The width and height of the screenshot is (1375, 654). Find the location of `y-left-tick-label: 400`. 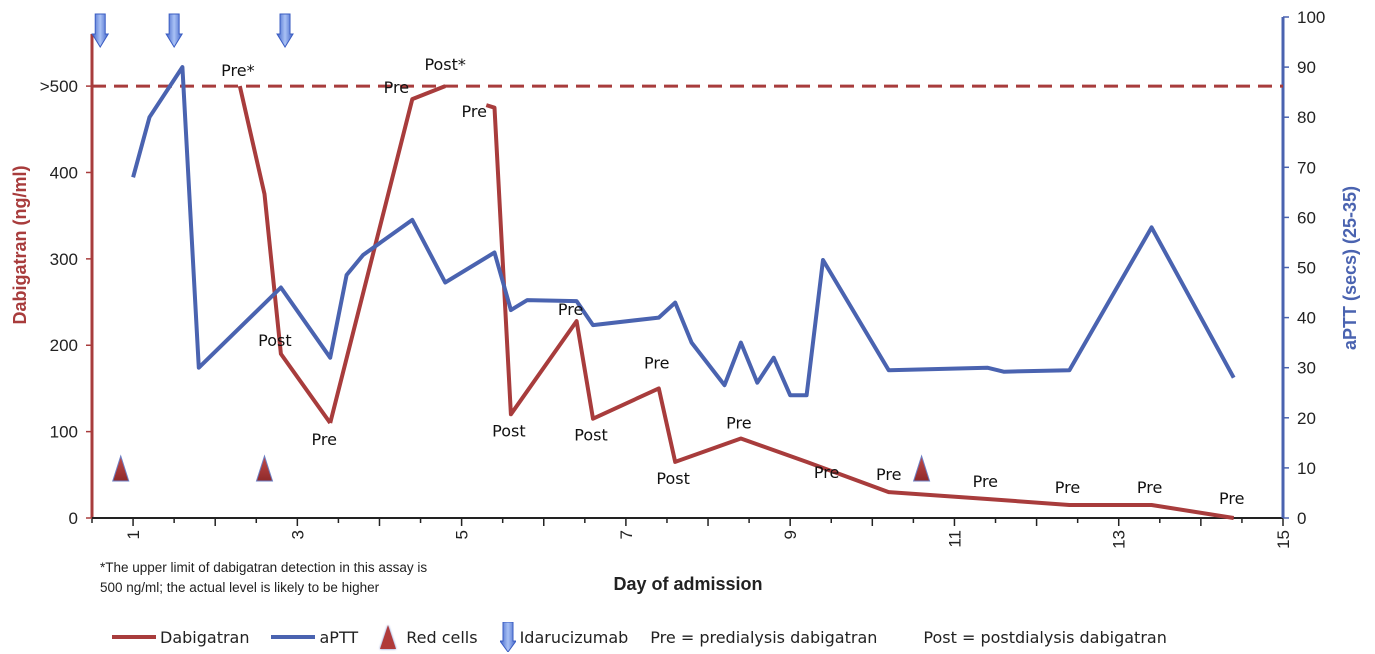

y-left-tick-label: 400 is located at coordinates (64, 172).